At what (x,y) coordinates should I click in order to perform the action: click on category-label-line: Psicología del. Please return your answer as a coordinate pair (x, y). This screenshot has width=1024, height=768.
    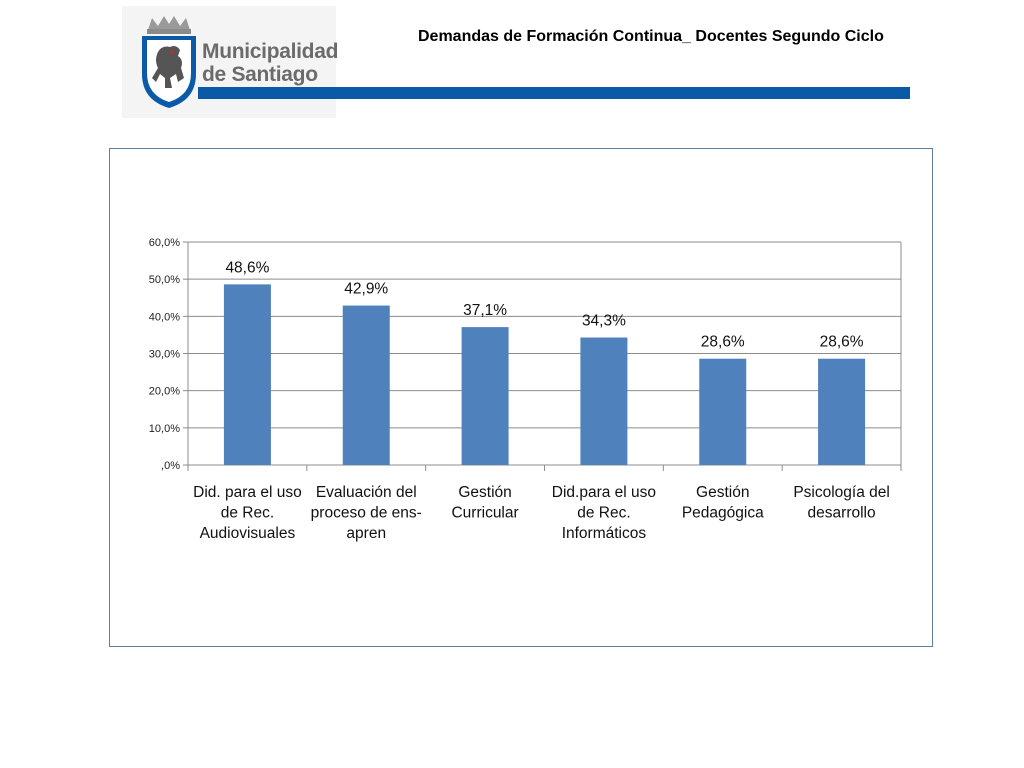
    Looking at the image, I should click on (841, 492).